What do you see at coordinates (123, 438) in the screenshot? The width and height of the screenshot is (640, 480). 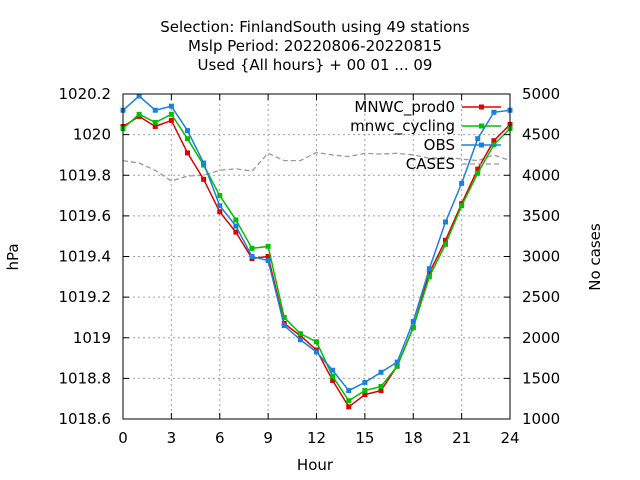 I see `x-tick-label: 0` at bounding box center [123, 438].